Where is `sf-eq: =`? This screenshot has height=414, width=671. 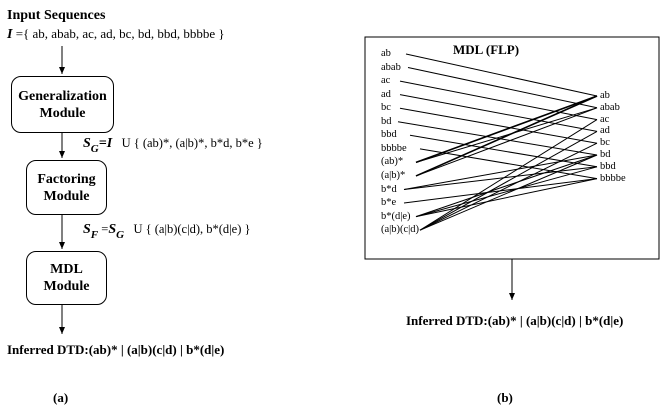
sf-eq: = is located at coordinates (105, 229).